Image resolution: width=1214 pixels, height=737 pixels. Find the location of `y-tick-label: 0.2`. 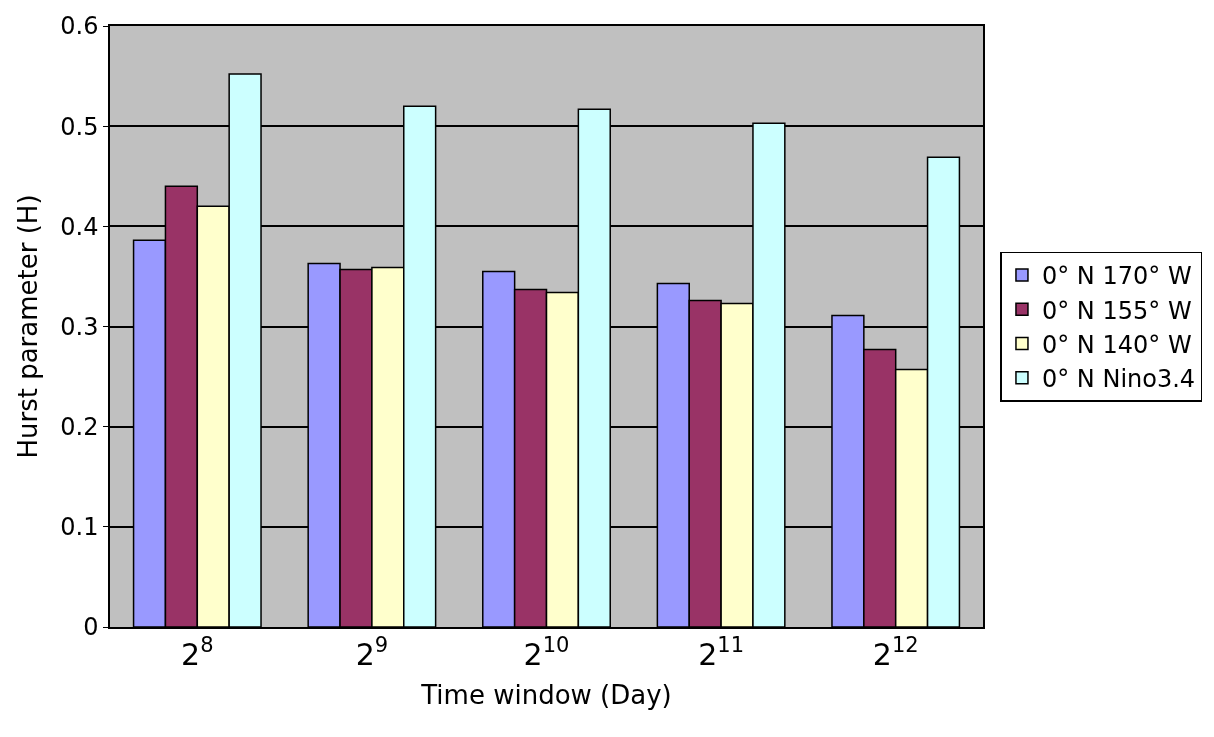

y-tick-label: 0.2 is located at coordinates (79, 427).